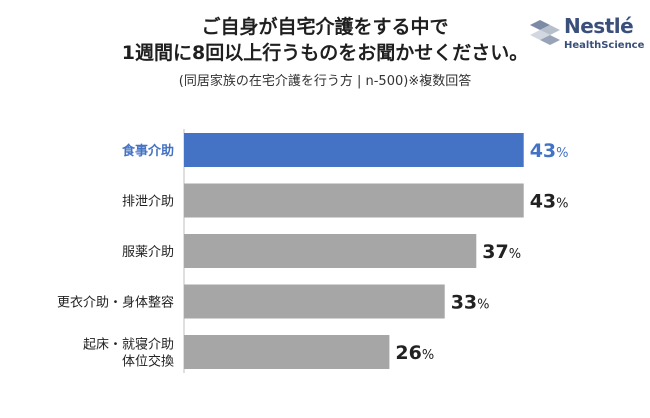 This screenshot has width=650, height=418. I want to click on category-label-4-0: 起床・就寝介助, so click(128, 345).